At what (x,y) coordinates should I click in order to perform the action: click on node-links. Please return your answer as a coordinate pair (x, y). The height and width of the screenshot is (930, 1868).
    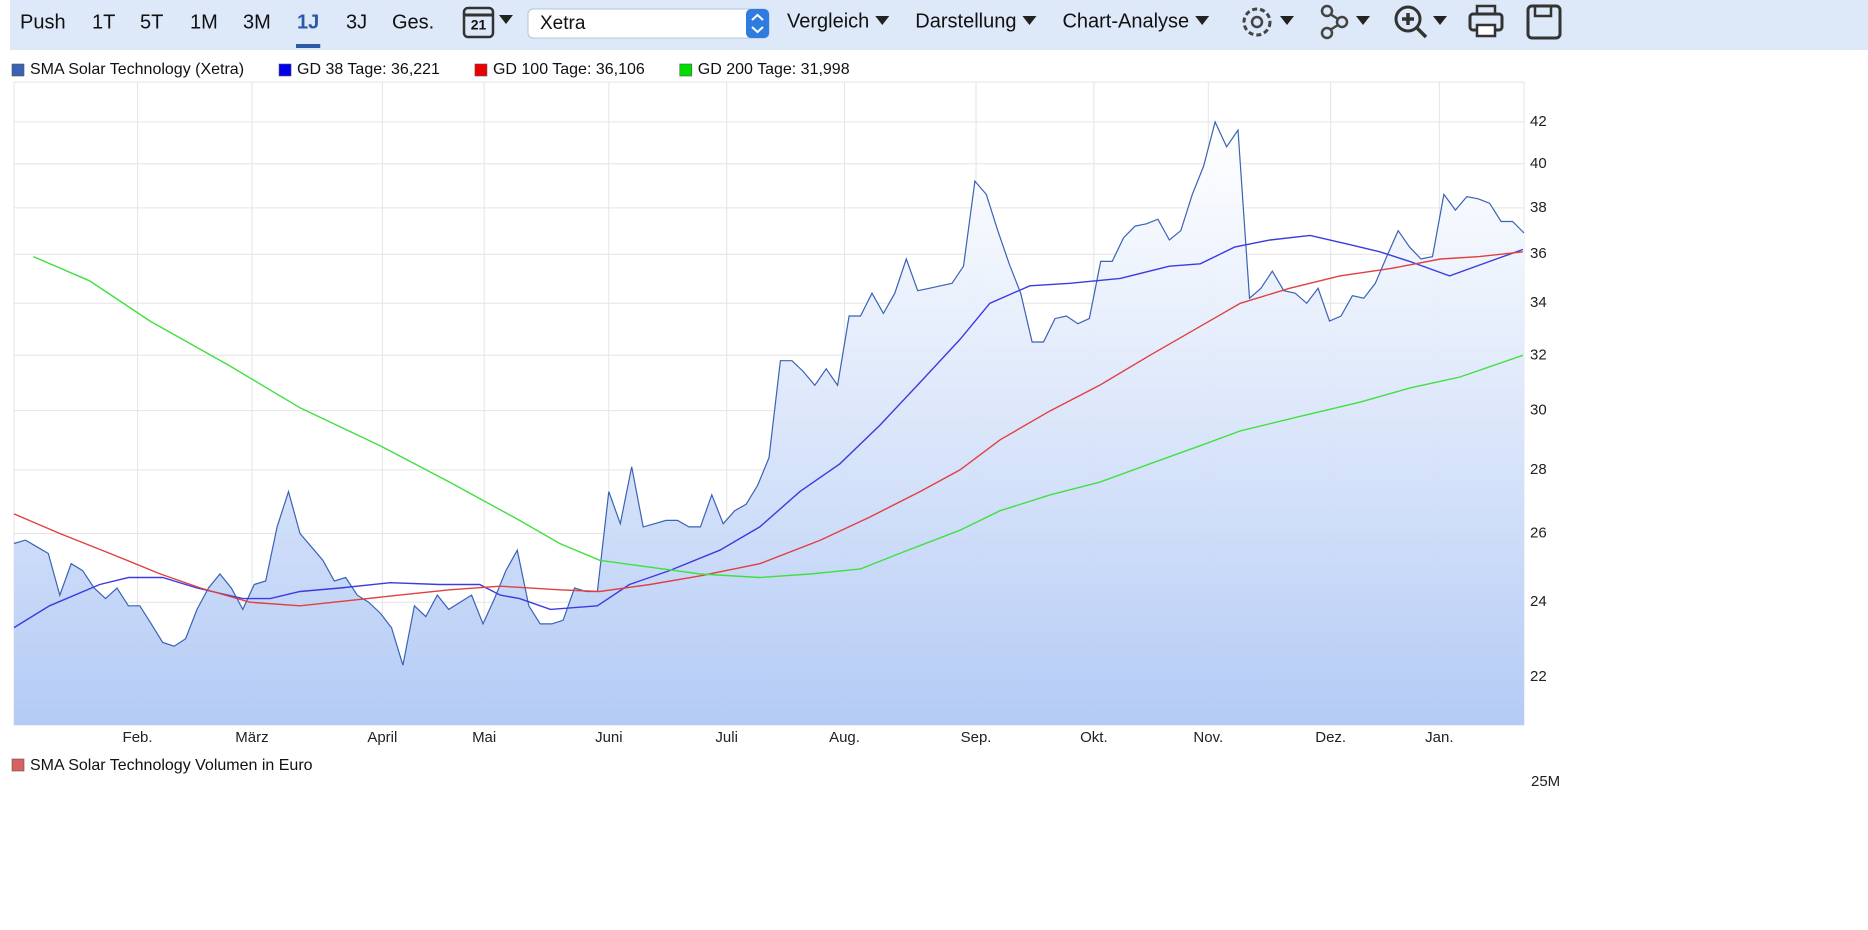
    Looking at the image, I should click on (1334, 22).